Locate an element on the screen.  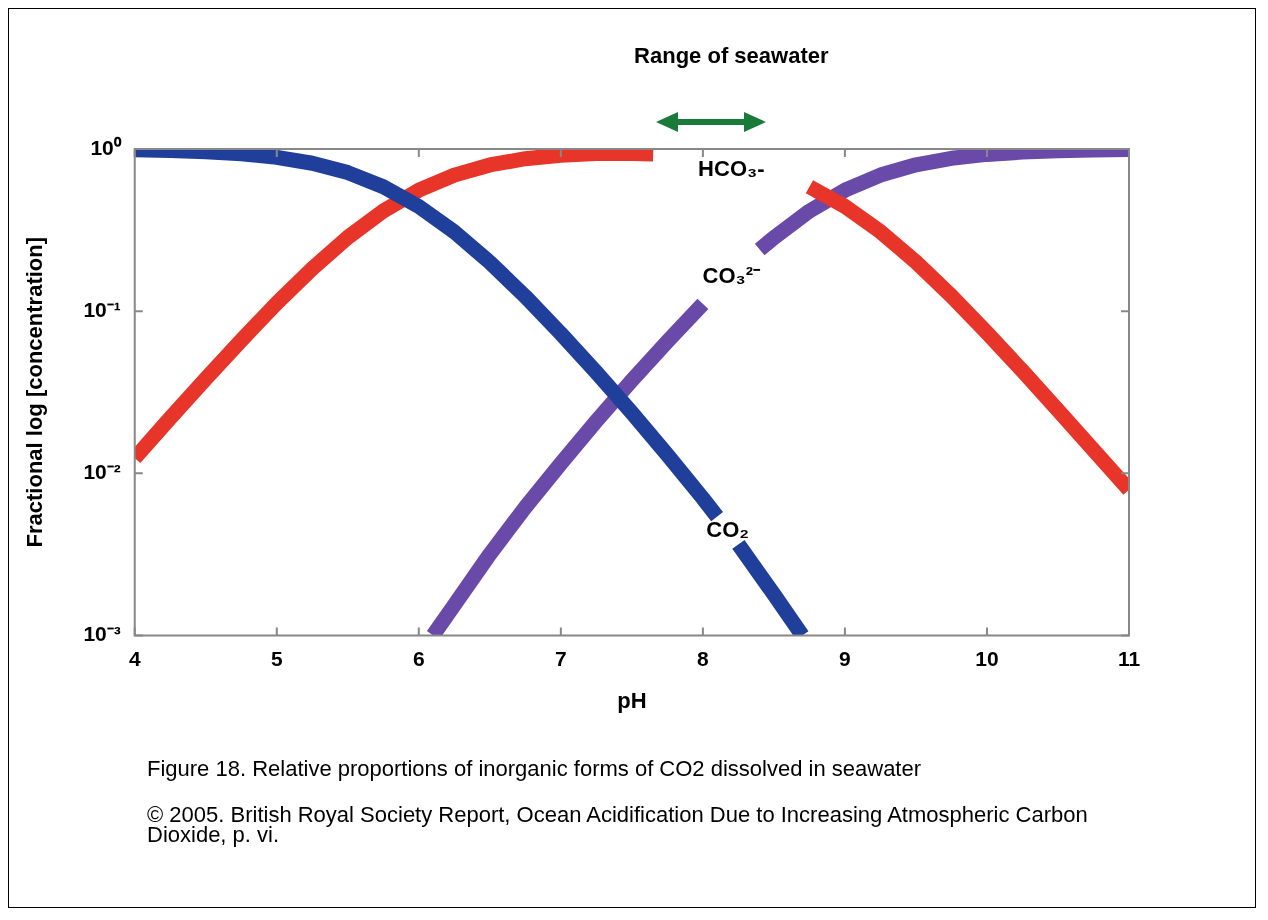
series-label: CO₃²⁻ is located at coordinates (732, 275).